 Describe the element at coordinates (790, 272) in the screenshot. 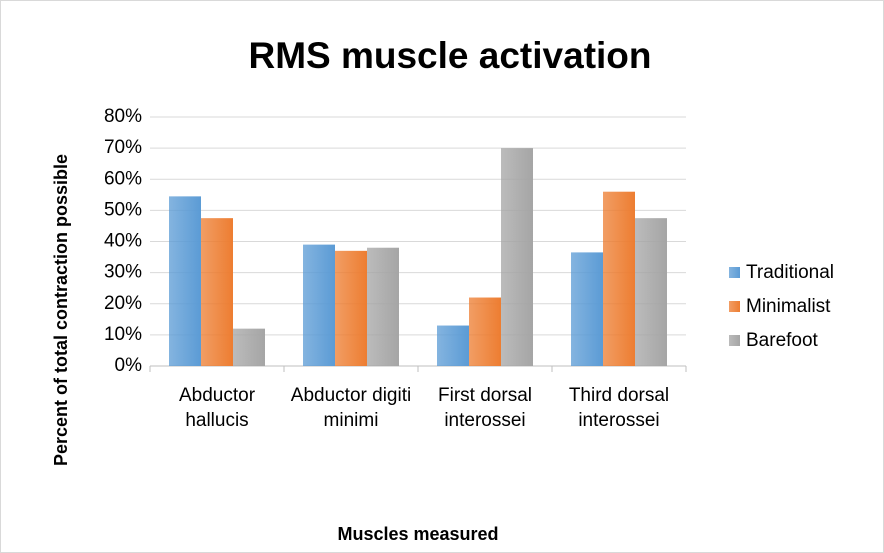

I see `legend-label: Traditional` at that location.